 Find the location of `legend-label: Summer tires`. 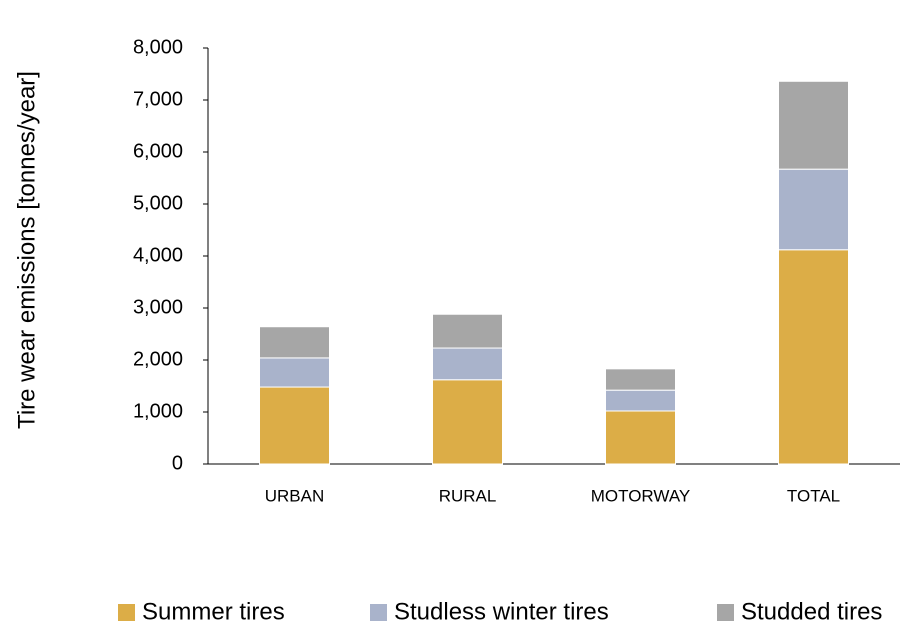

legend-label: Summer tires is located at coordinates (213, 611).